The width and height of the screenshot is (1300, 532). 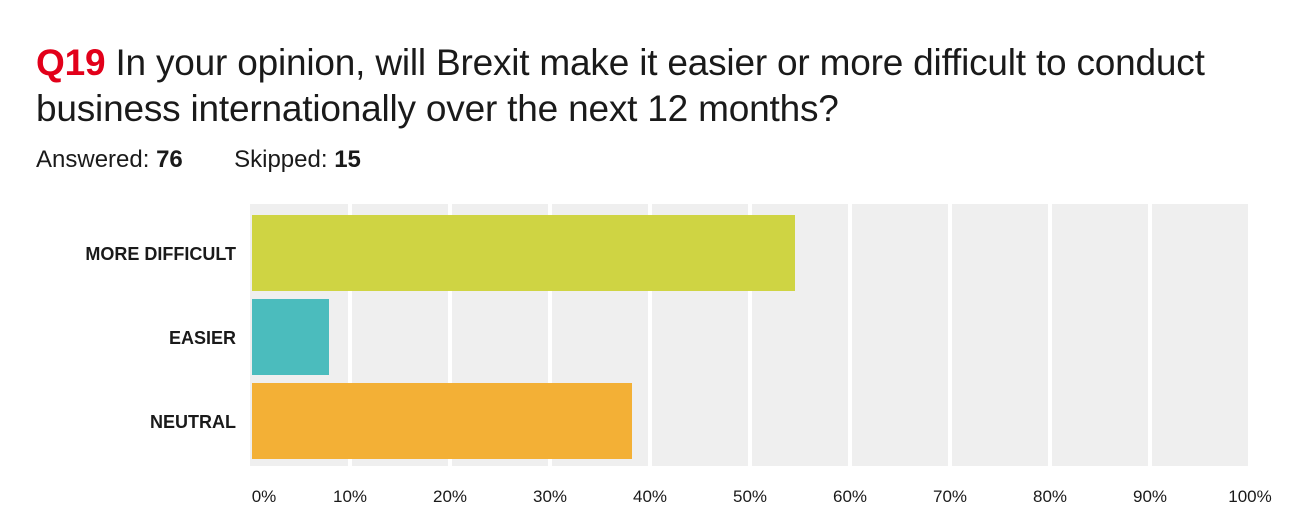 What do you see at coordinates (71, 62) in the screenshot?
I see `question-number: Q19` at bounding box center [71, 62].